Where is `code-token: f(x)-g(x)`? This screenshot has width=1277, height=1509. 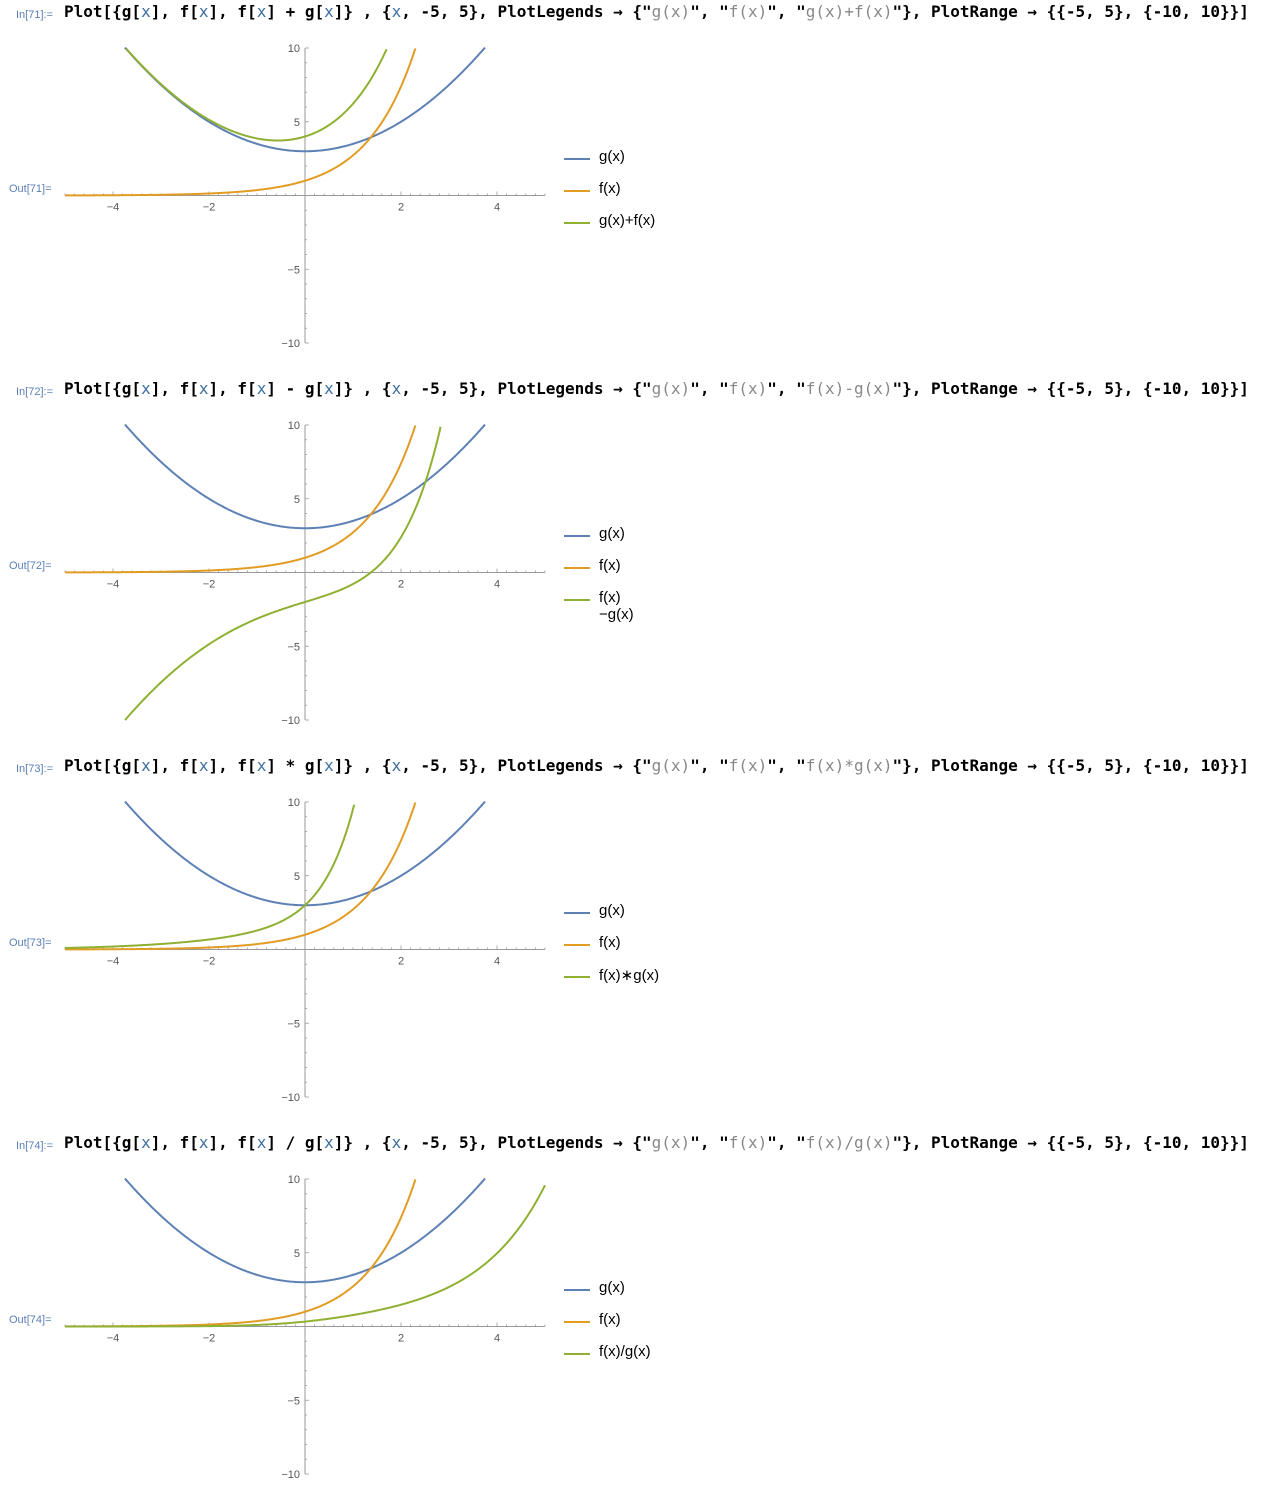
code-token: f(x)-g(x) is located at coordinates (849, 388).